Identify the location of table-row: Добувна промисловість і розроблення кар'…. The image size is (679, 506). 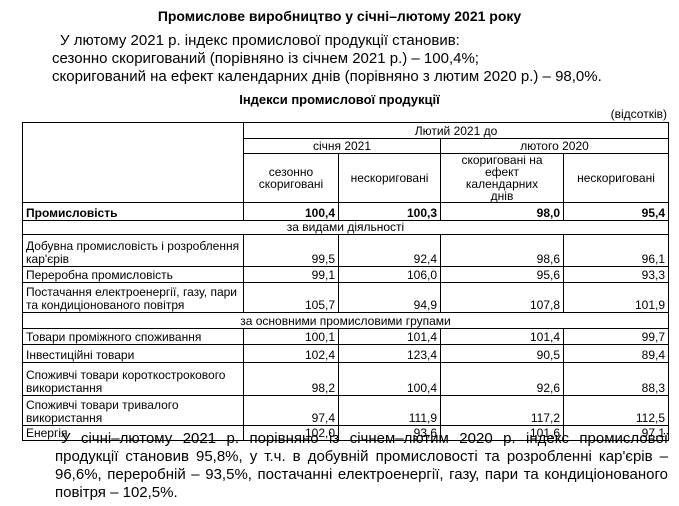
(345, 250).